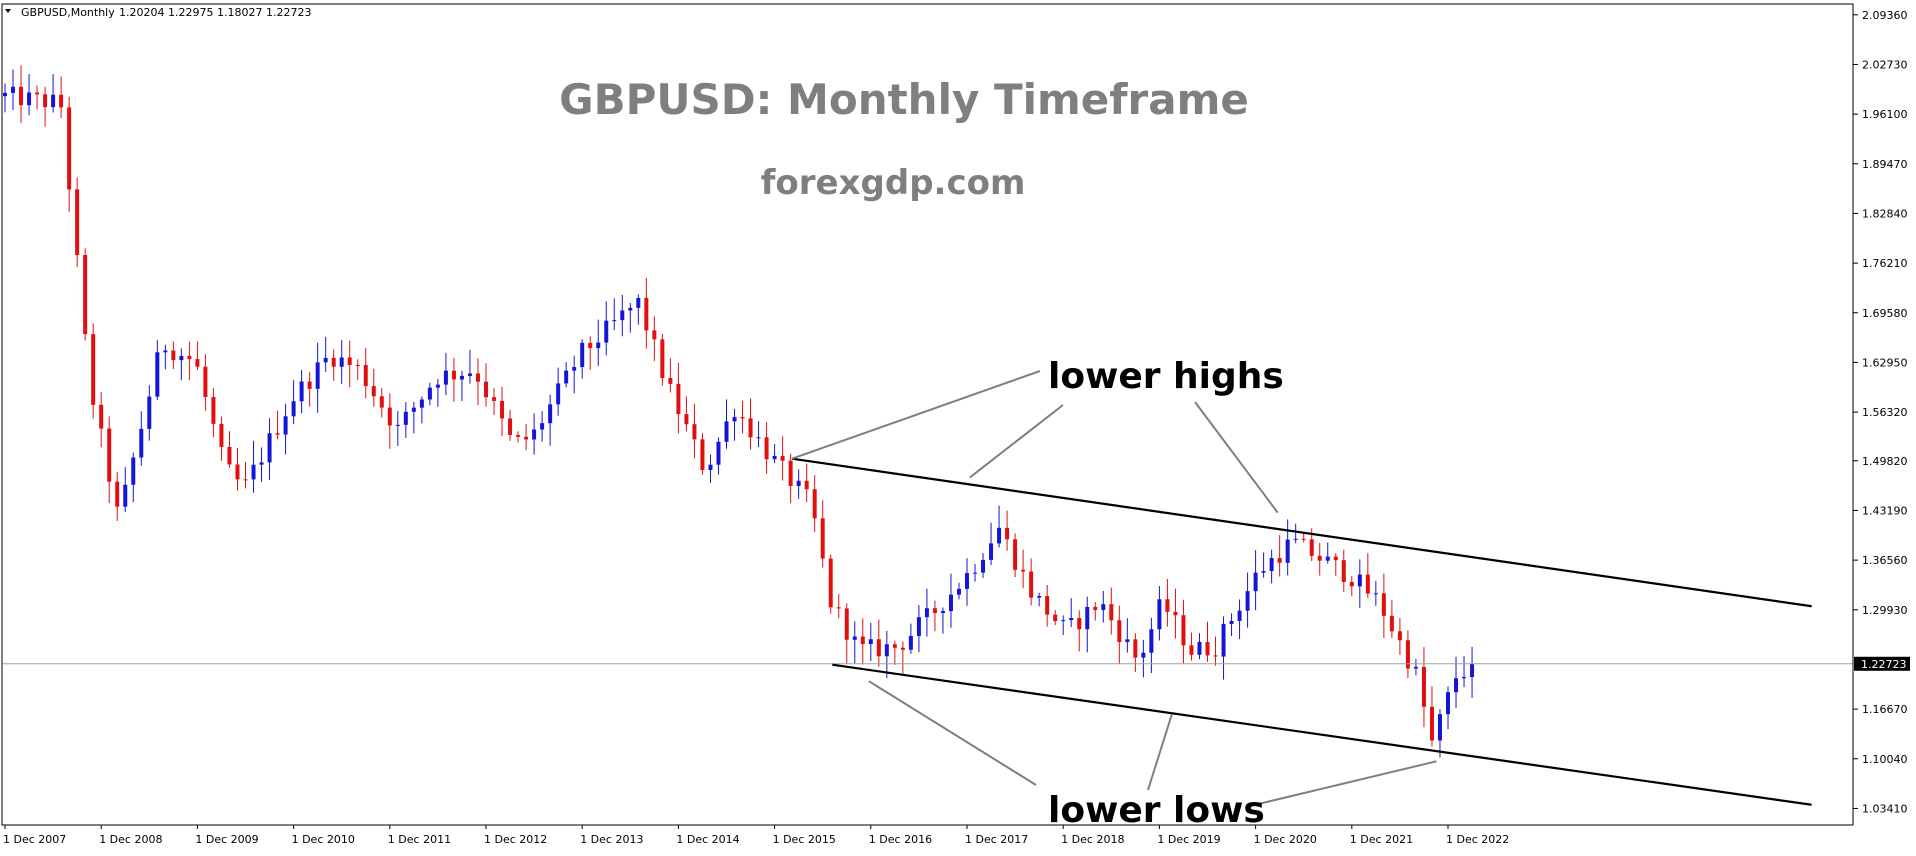 This screenshot has width=1916, height=856. I want to click on x-tick-label: 1 Dec 2019, so click(1188, 839).